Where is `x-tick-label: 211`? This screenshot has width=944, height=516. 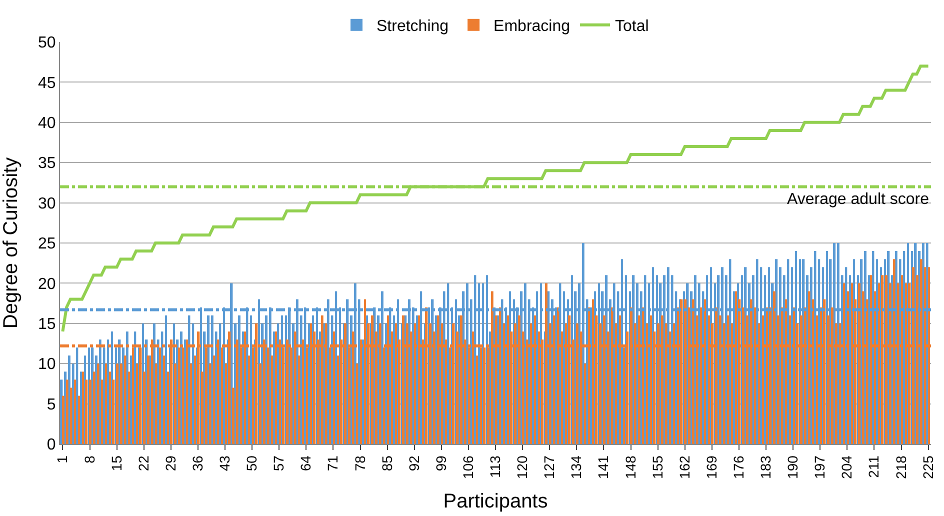
x-tick-label: 211 is located at coordinates (874, 466).